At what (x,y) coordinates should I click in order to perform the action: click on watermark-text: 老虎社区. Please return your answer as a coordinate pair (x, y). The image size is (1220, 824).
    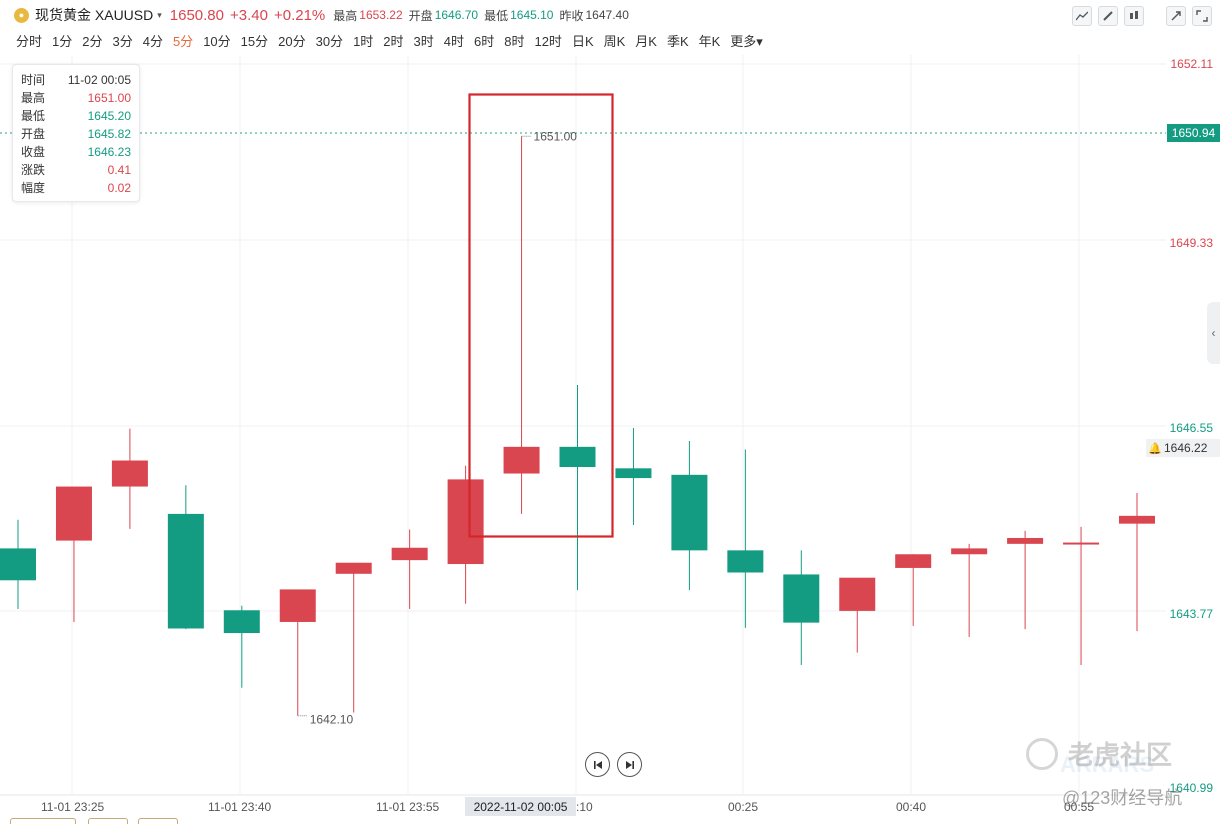
    Looking at the image, I should click on (1120, 755).